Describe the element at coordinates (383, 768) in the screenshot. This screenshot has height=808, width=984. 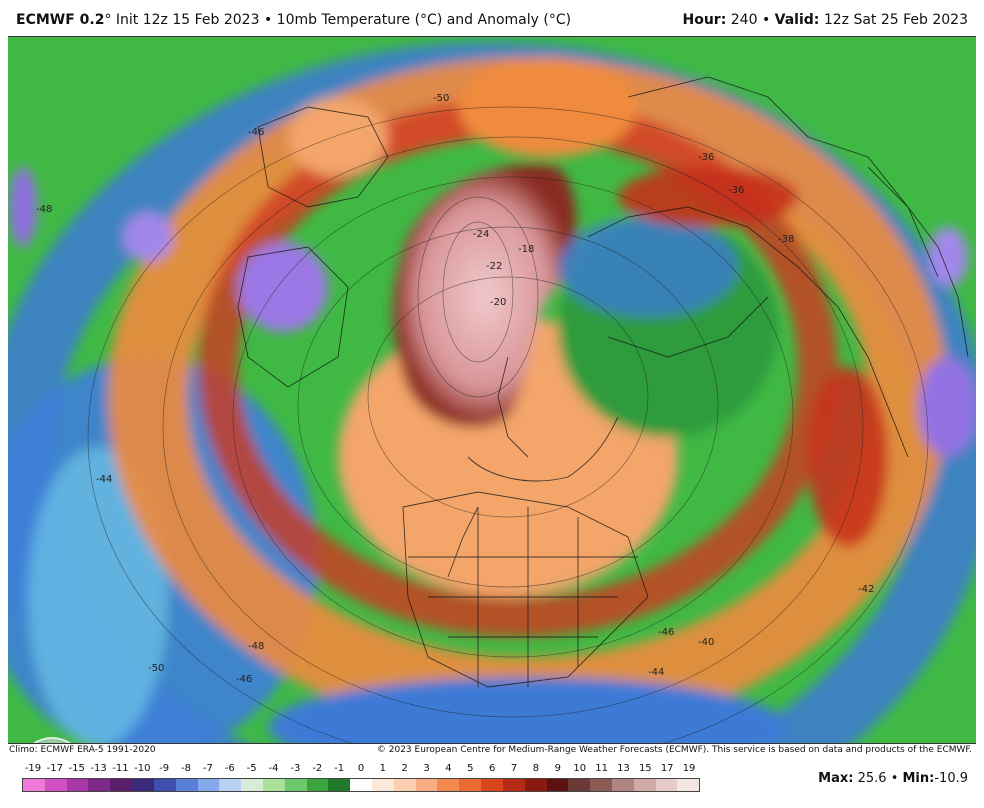
I see `legend-tick-label: 1` at that location.